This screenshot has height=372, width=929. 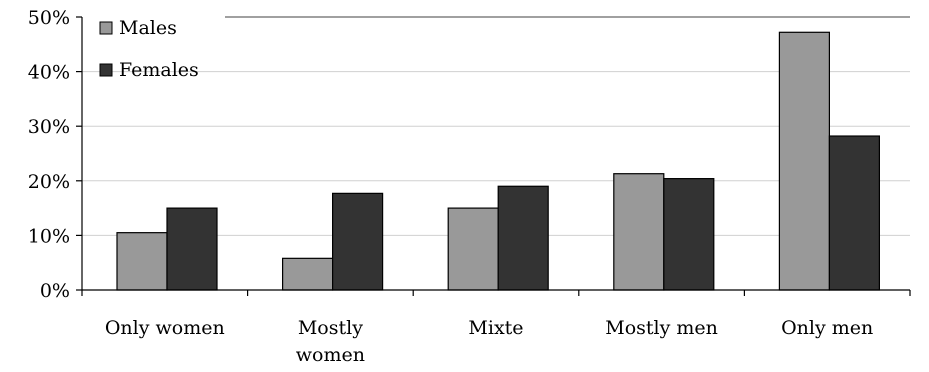 What do you see at coordinates (49, 236) in the screenshot?
I see `y-tick-label: 10%` at bounding box center [49, 236].